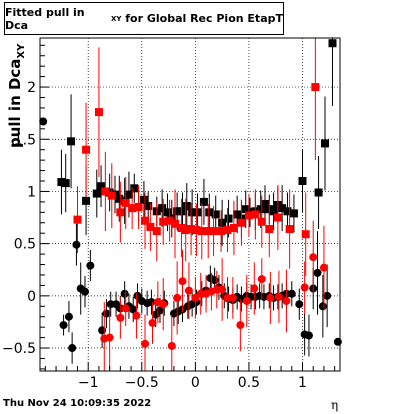 The height and width of the screenshot is (414, 400). What do you see at coordinates (249, 383) in the screenshot?
I see `x-tick-label: 0.5` at bounding box center [249, 383].